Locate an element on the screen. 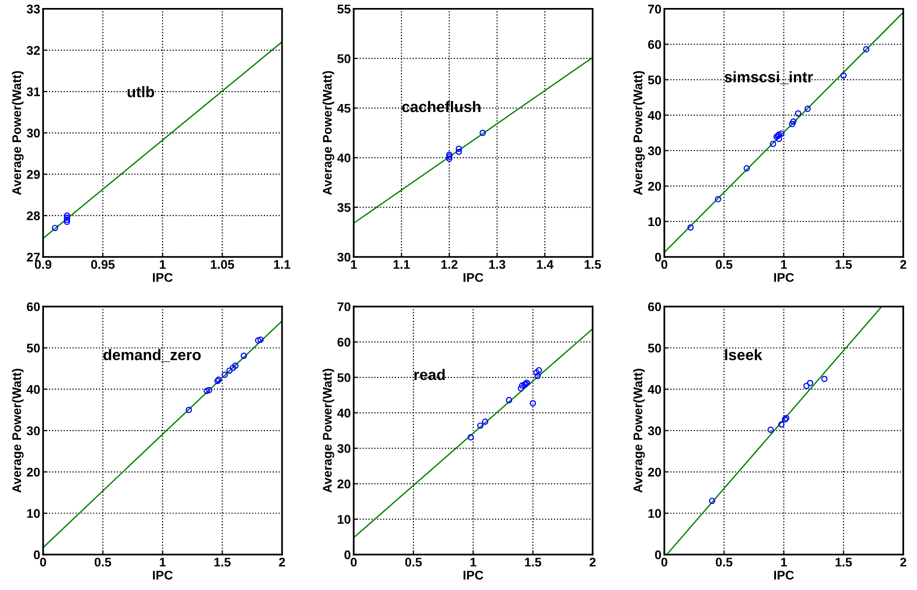 The height and width of the screenshot is (590, 917). text: cacheflush is located at coordinates (441, 106).